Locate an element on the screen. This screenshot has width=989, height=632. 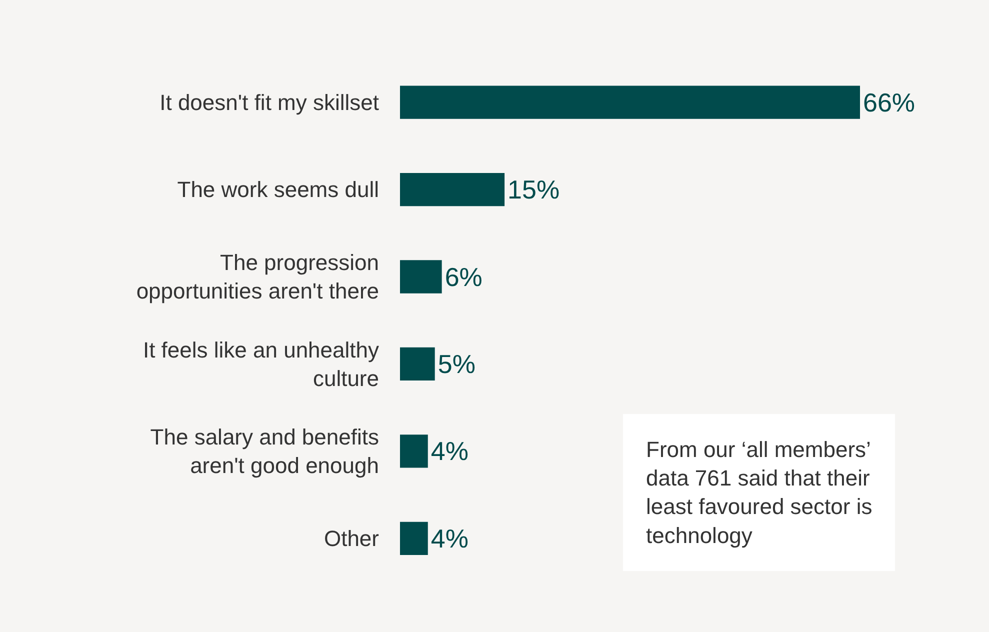
y-tick-label: The progression opportunities aren't there is located at coordinates (257, 277).